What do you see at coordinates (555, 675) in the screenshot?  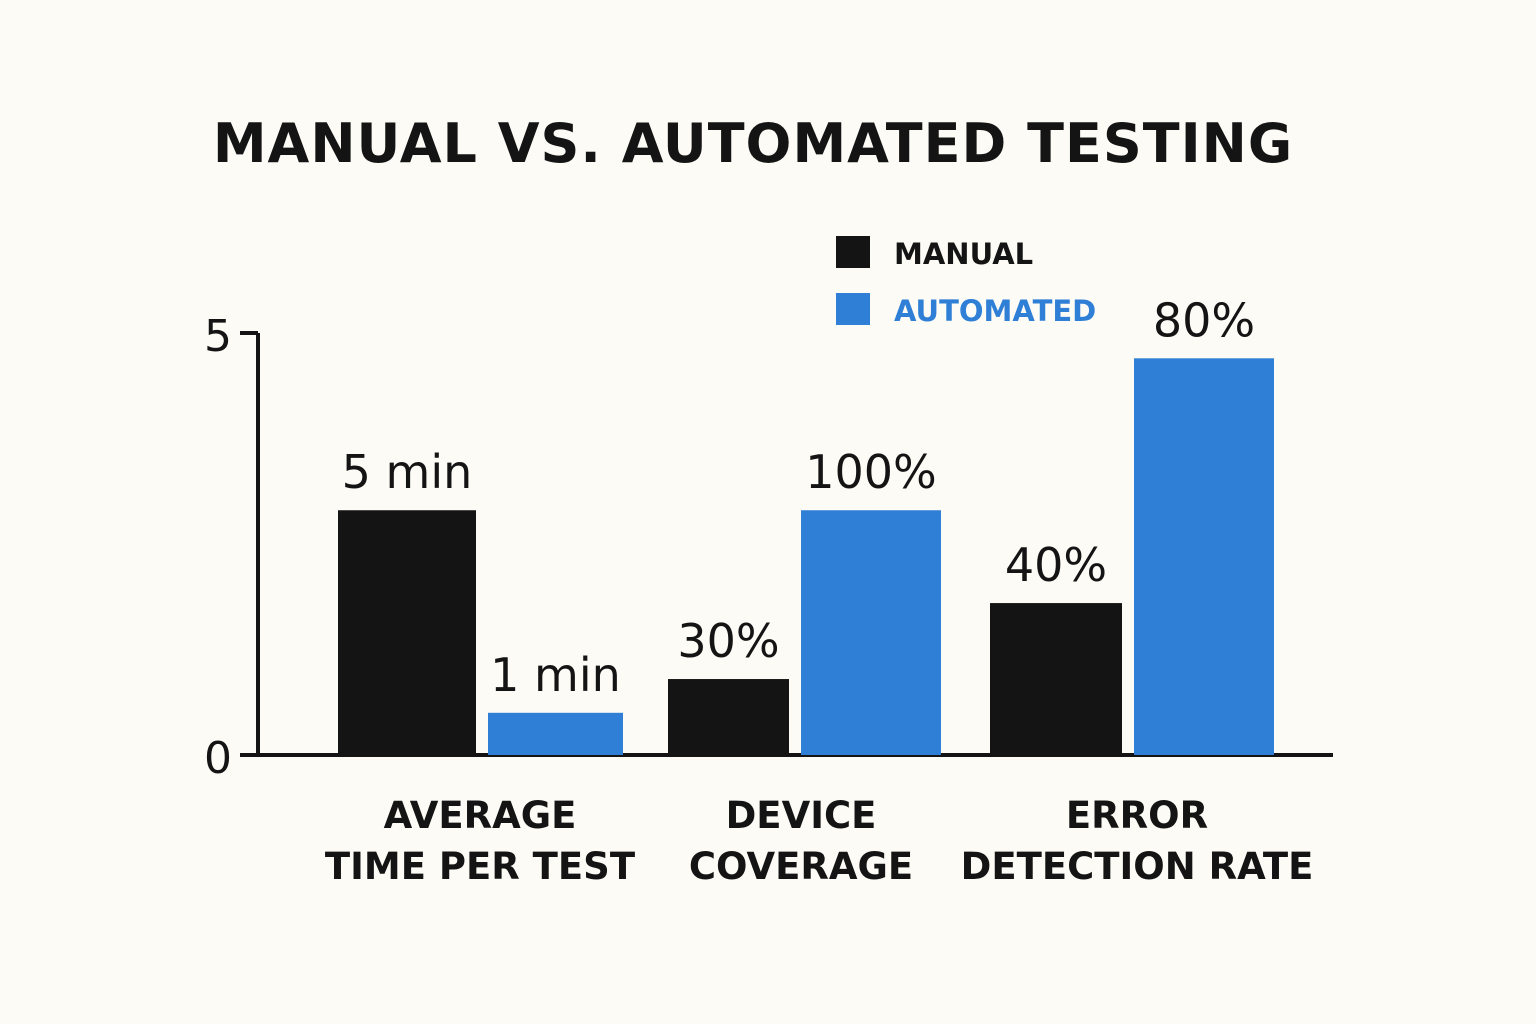 I see `data-label: 1 min` at bounding box center [555, 675].